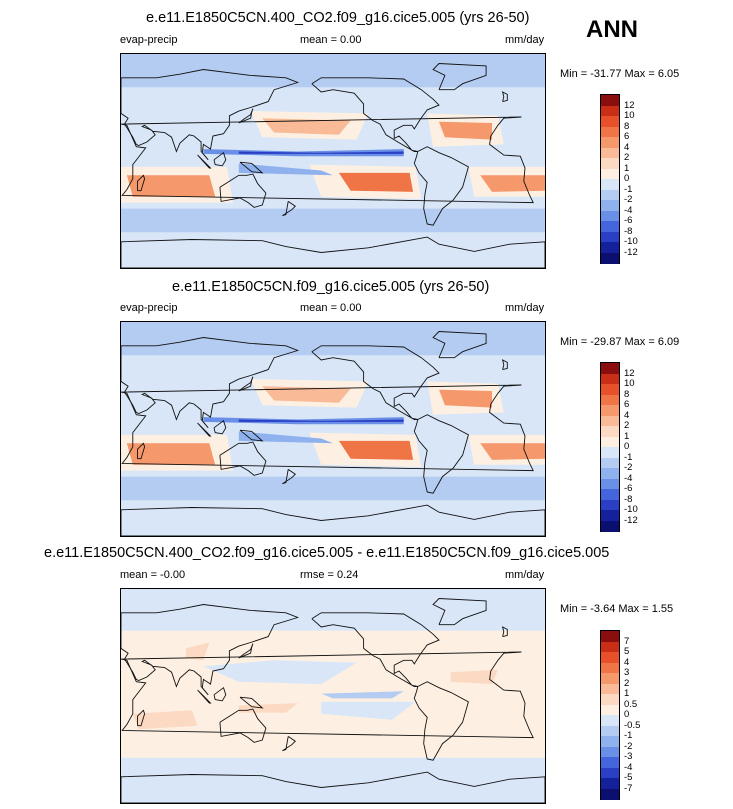 The image size is (733, 809). What do you see at coordinates (149, 308) in the screenshot?
I see `panel-2-variable-label: evap-precip` at bounding box center [149, 308].